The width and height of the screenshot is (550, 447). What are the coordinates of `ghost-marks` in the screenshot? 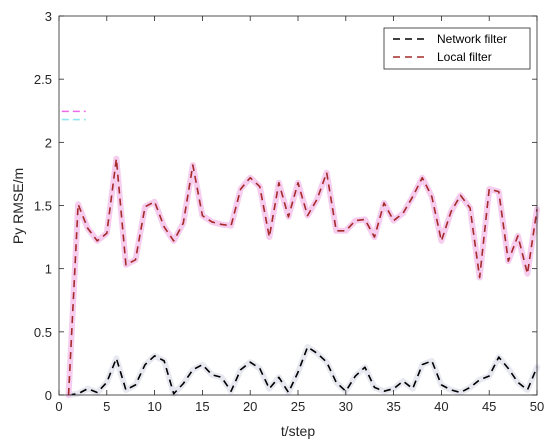 It's located at (73, 115).